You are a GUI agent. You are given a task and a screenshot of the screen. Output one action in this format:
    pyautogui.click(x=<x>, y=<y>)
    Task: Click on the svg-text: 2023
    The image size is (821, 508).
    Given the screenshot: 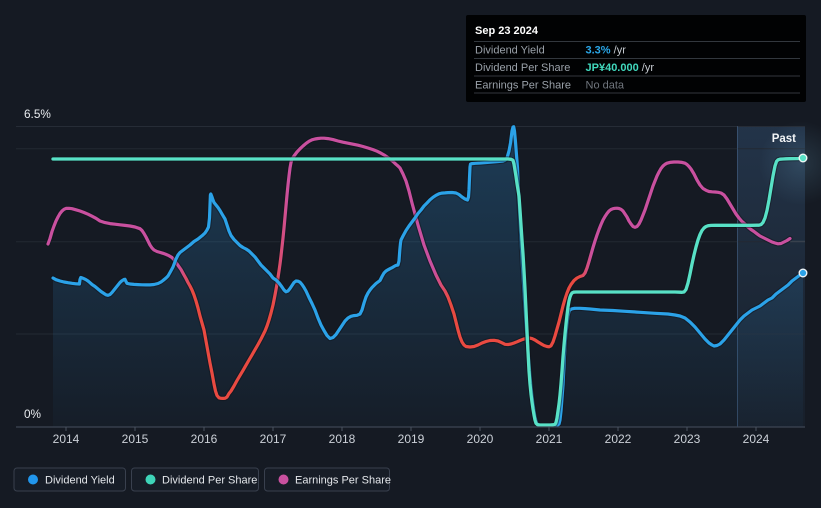 What is the action you would take?
    pyautogui.click(x=687, y=439)
    